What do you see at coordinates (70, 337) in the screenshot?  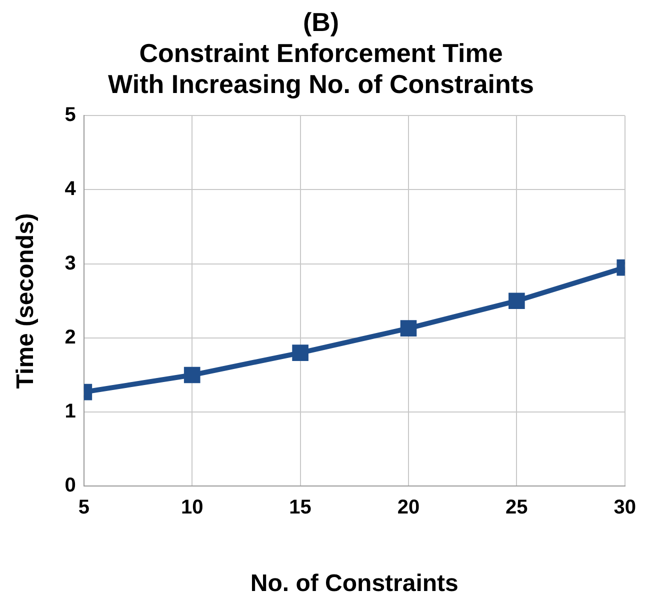 I see `y-tick-label: 2` at bounding box center [70, 337].